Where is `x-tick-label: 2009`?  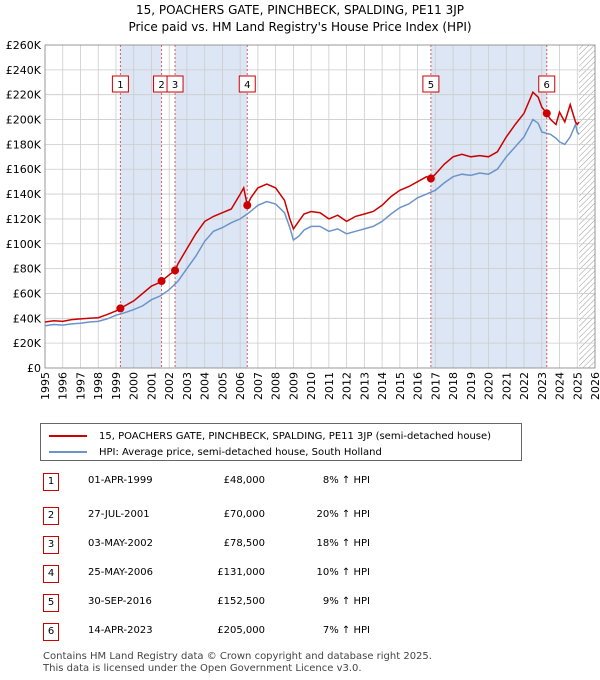 x-tick-label: 2009 is located at coordinates (293, 386).